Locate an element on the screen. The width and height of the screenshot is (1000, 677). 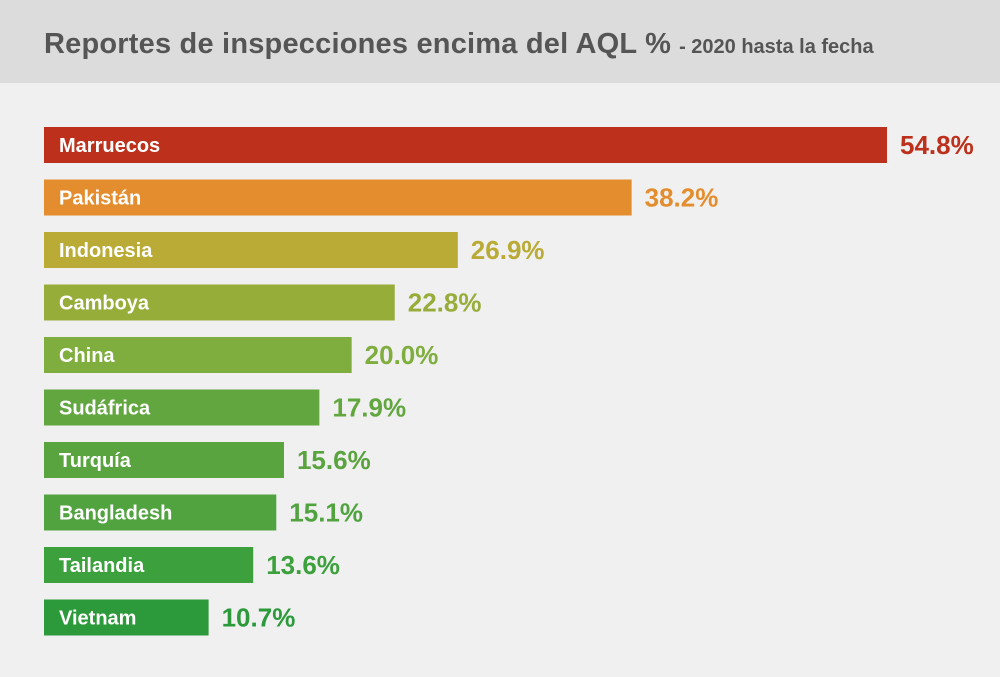
bar-label-3: Camboya is located at coordinates (104, 304).